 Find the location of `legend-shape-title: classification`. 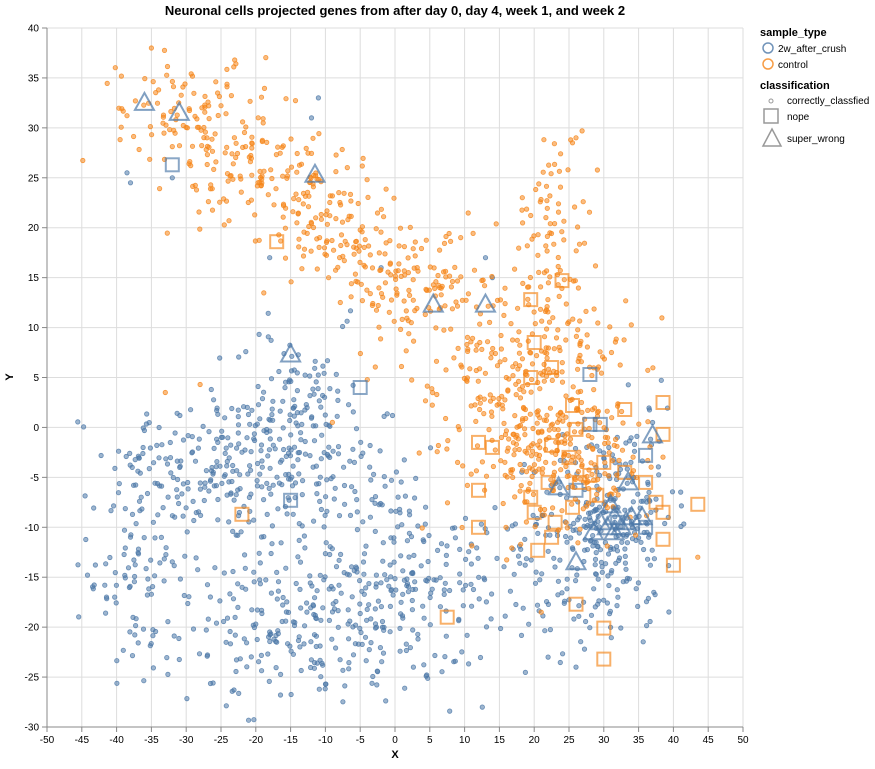

legend-shape-title: classification is located at coordinates (795, 86).